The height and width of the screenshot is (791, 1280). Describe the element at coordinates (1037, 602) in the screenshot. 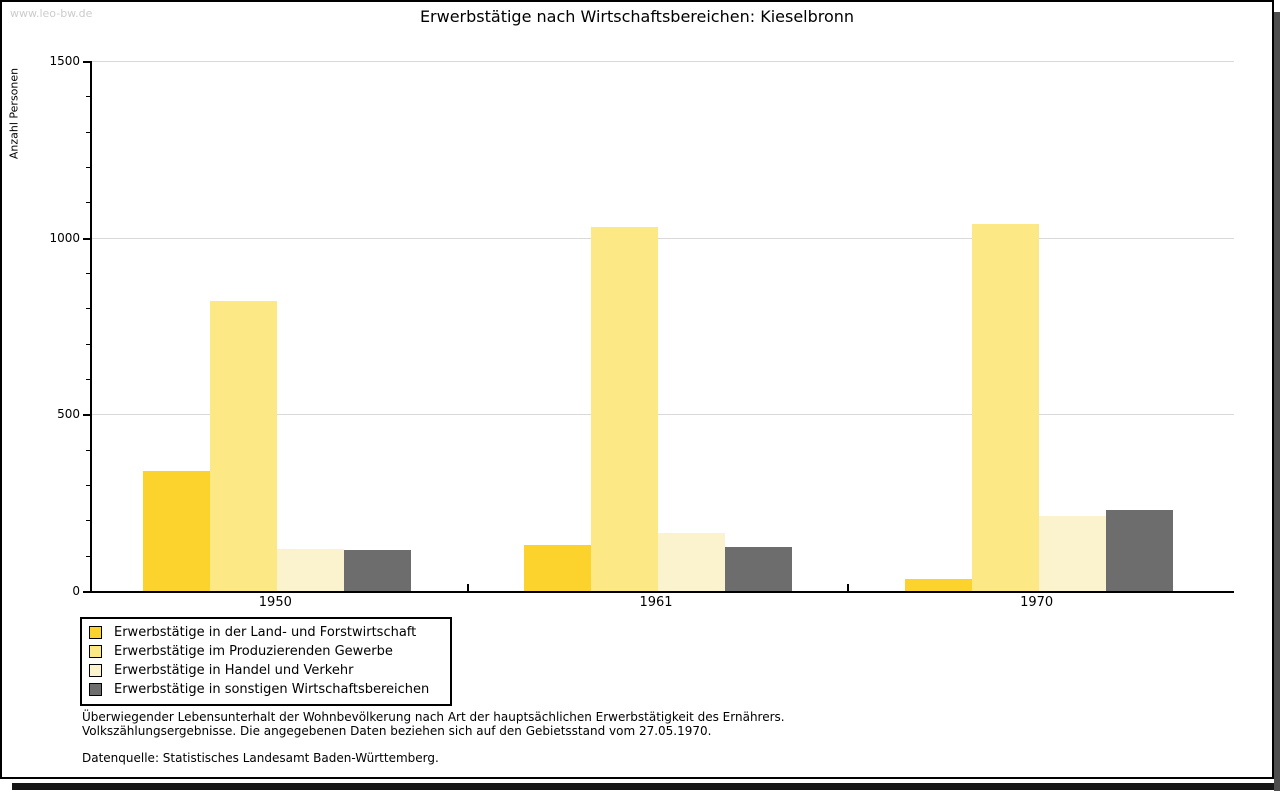

I see `x-tick-label-1970: 1970` at that location.